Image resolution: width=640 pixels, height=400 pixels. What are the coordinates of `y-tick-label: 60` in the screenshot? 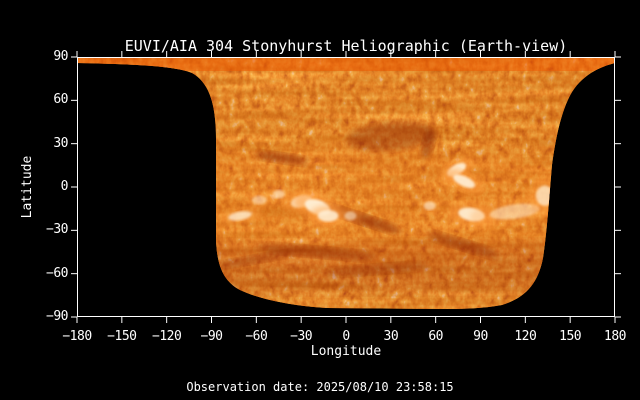 It's located at (60, 100).